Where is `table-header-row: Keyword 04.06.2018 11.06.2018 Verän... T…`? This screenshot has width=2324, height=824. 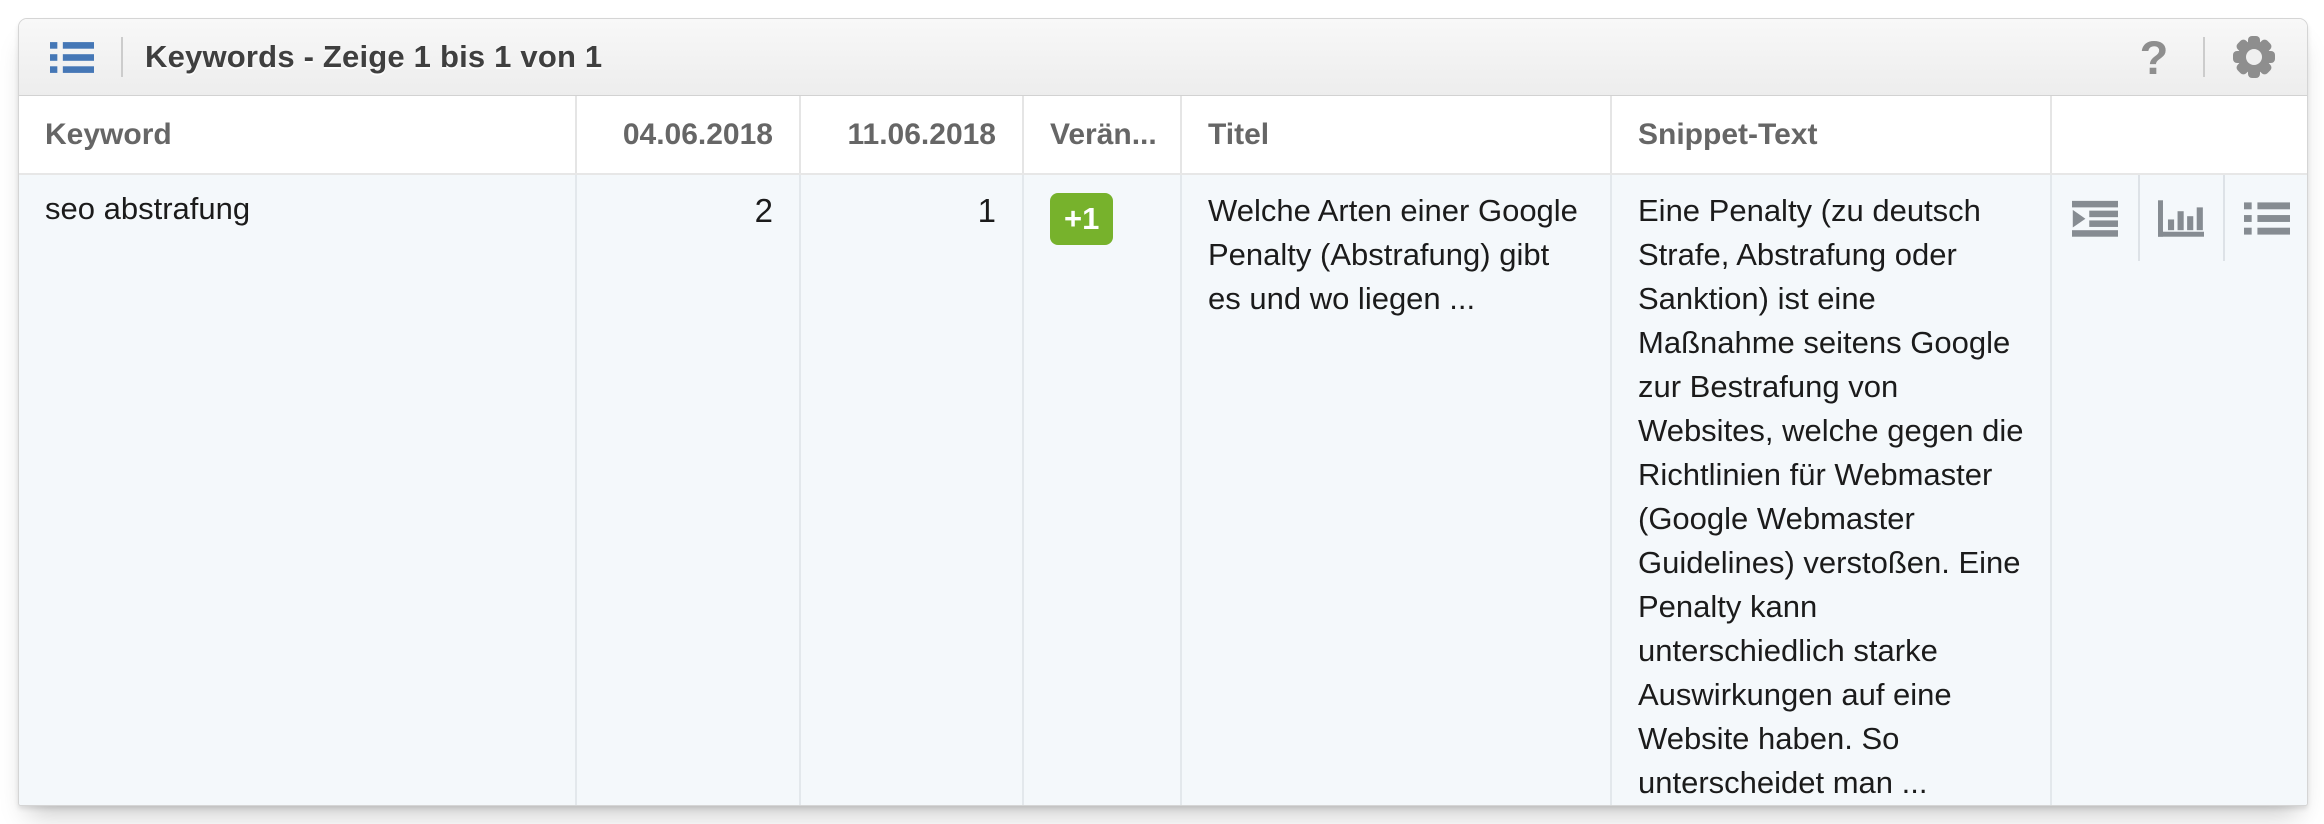 table-header-row: Keyword 04.06.2018 11.06.2018 Verän... T… is located at coordinates (1163, 135).